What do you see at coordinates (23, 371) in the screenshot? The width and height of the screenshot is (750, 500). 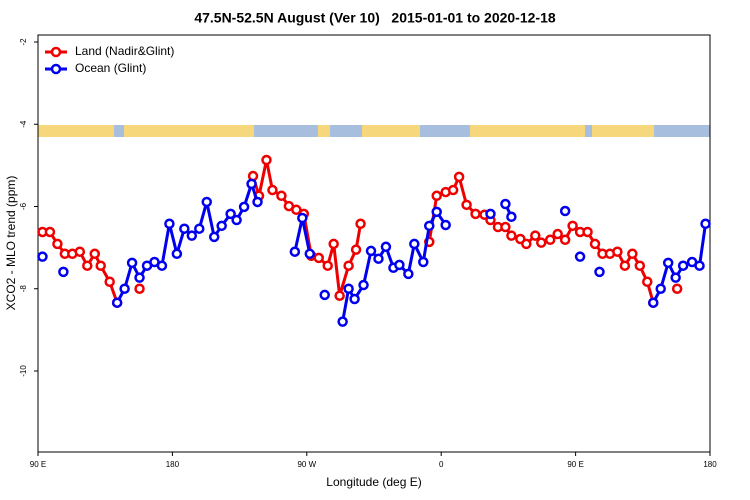 I see `y-tick-label: -10` at bounding box center [23, 371].